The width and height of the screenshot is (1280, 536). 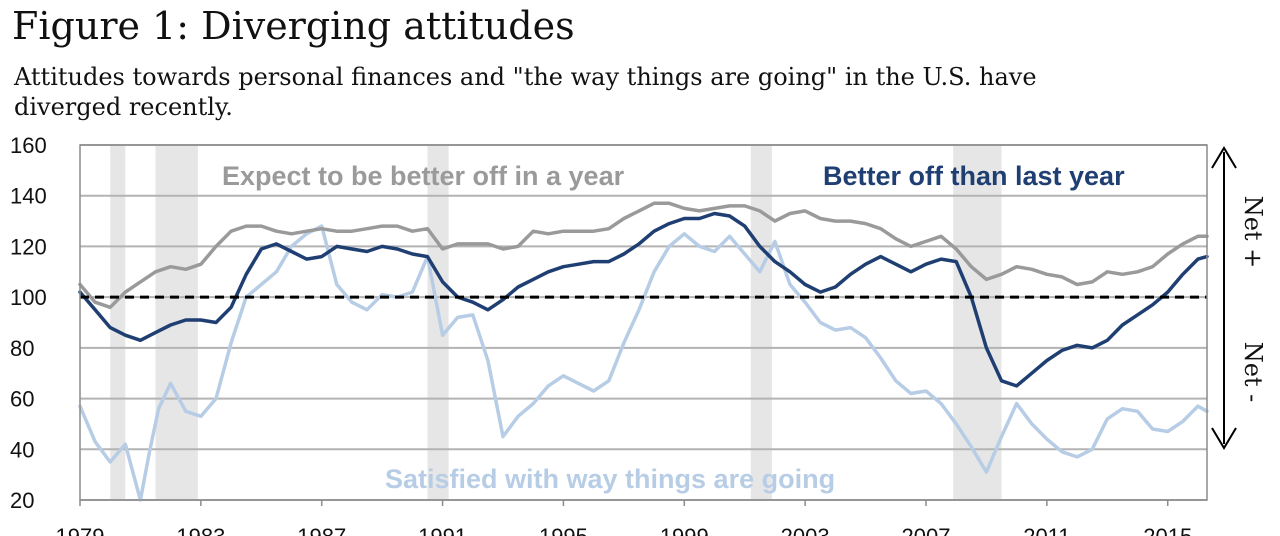 I want to click on net-indicator: Net + Net -, so click(x=1239, y=298).